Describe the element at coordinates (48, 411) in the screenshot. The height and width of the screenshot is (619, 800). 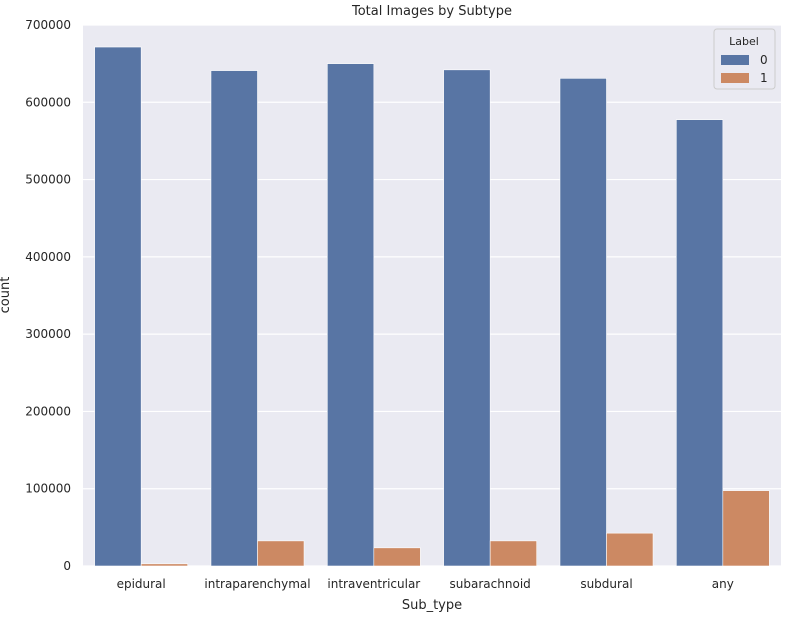
I see `y-tick-label: 200000` at that location.